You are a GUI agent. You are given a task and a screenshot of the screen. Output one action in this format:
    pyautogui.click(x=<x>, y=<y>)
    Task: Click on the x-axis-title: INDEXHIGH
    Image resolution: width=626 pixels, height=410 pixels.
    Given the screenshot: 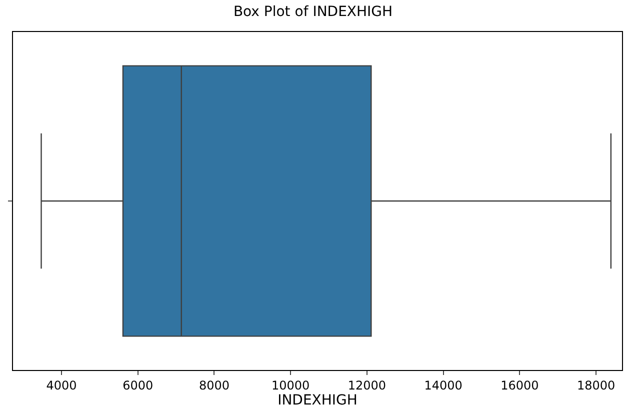 What is the action you would take?
    pyautogui.click(x=318, y=400)
    